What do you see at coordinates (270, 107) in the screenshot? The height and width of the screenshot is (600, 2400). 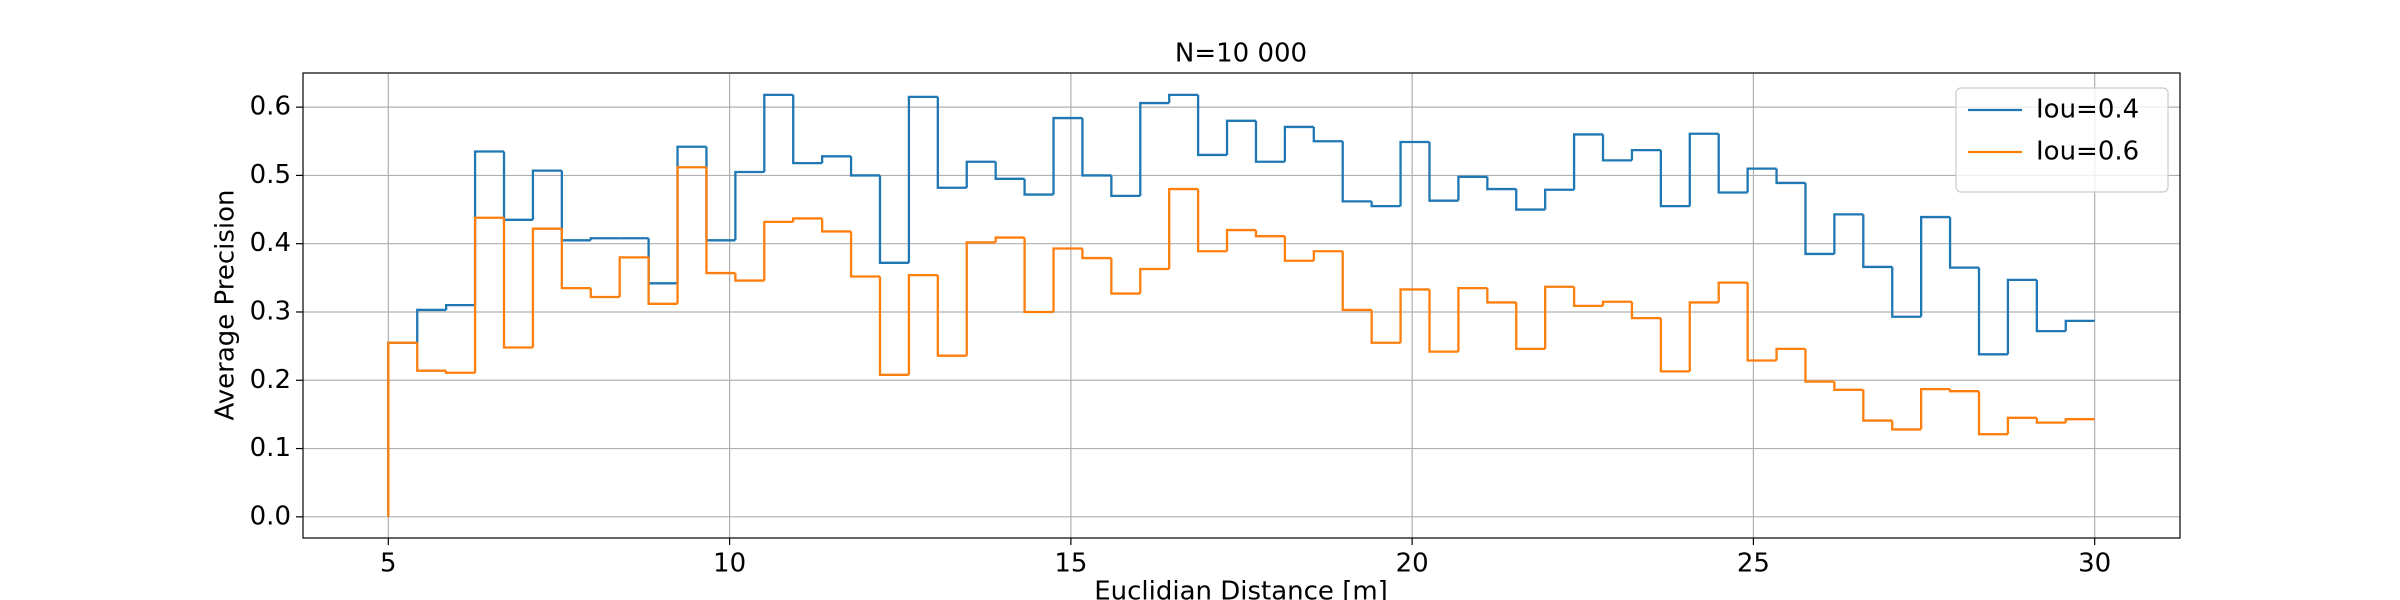 I see `y-tick-label: 0.6` at bounding box center [270, 107].